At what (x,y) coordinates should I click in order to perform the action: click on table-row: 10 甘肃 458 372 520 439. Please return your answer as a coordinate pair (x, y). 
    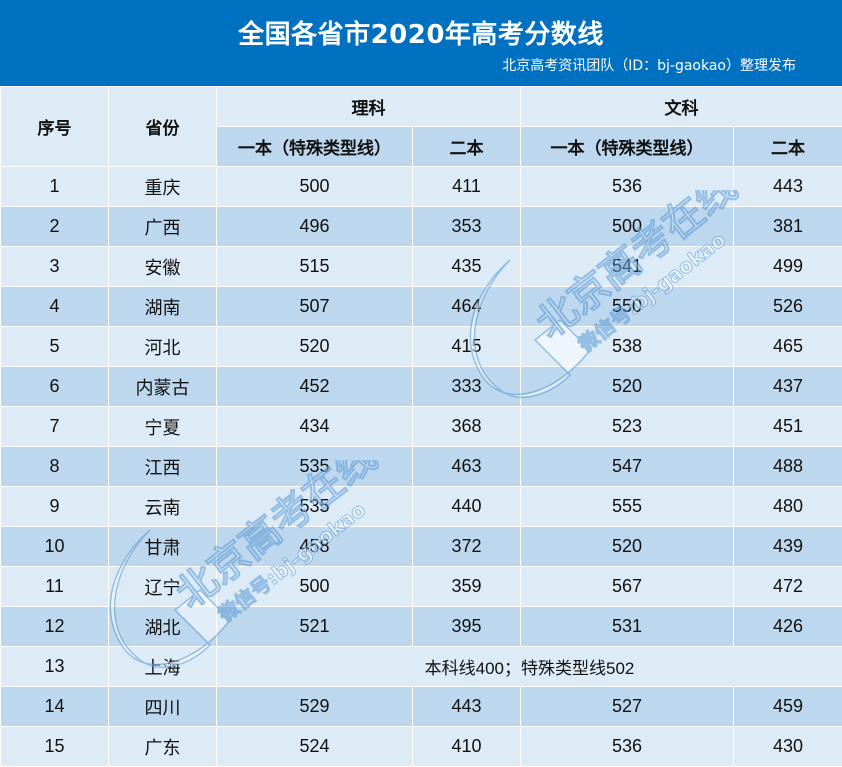
    Looking at the image, I should click on (421, 546).